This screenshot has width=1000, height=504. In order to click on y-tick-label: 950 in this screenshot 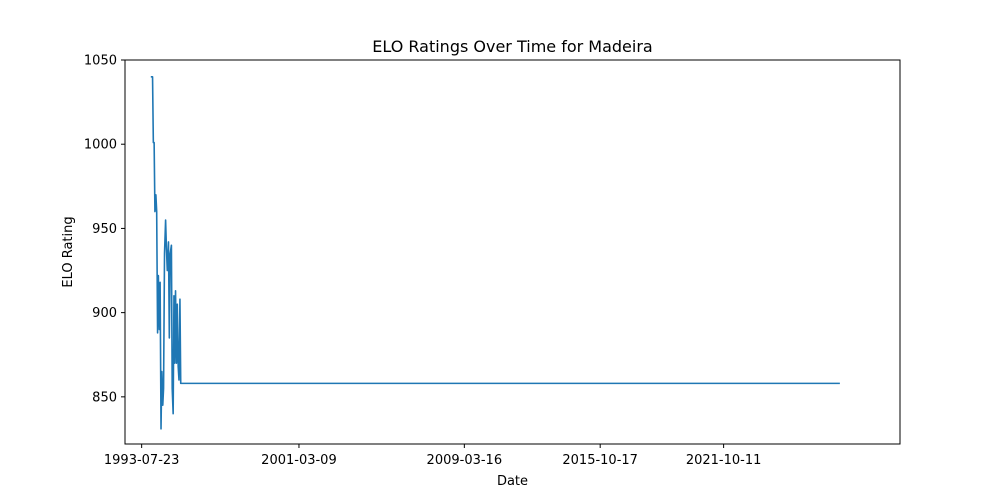, I will do `click(104, 229)`.